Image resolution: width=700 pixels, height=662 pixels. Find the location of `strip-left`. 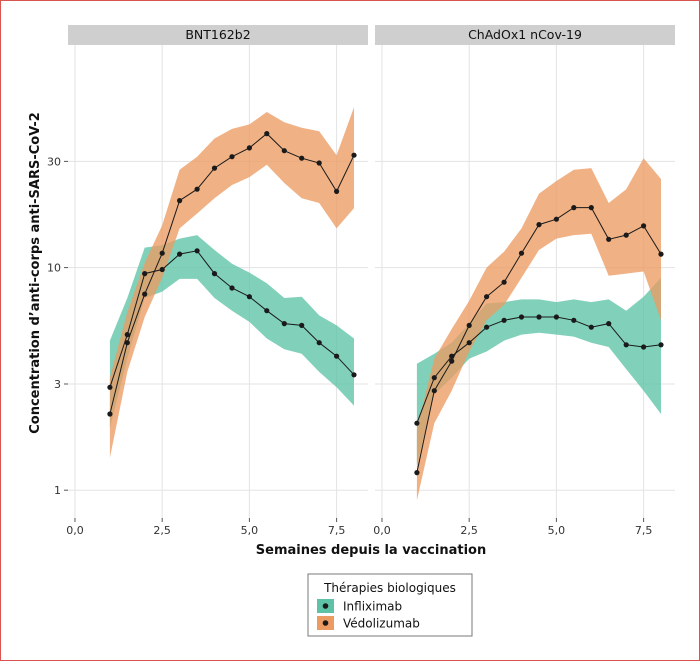

strip-left is located at coordinates (218, 35).